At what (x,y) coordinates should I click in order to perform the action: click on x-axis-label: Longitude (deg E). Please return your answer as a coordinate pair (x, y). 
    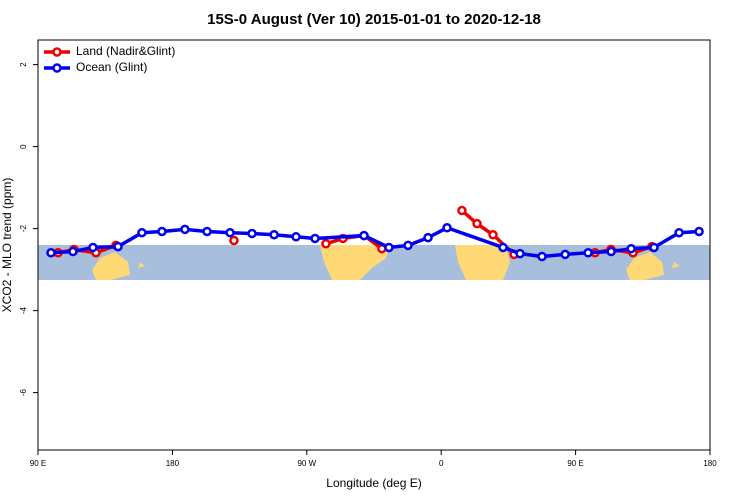
    Looking at the image, I should click on (373, 483).